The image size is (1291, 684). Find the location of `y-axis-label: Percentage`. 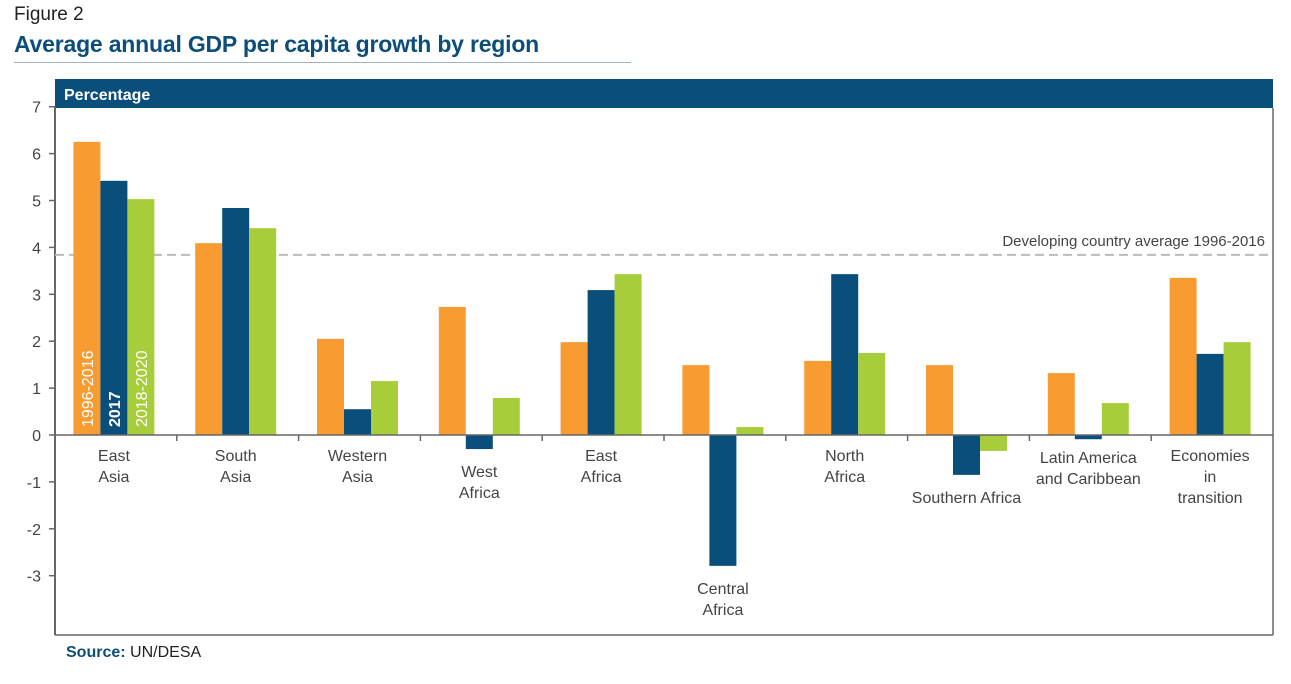

y-axis-label: Percentage is located at coordinates (107, 95).